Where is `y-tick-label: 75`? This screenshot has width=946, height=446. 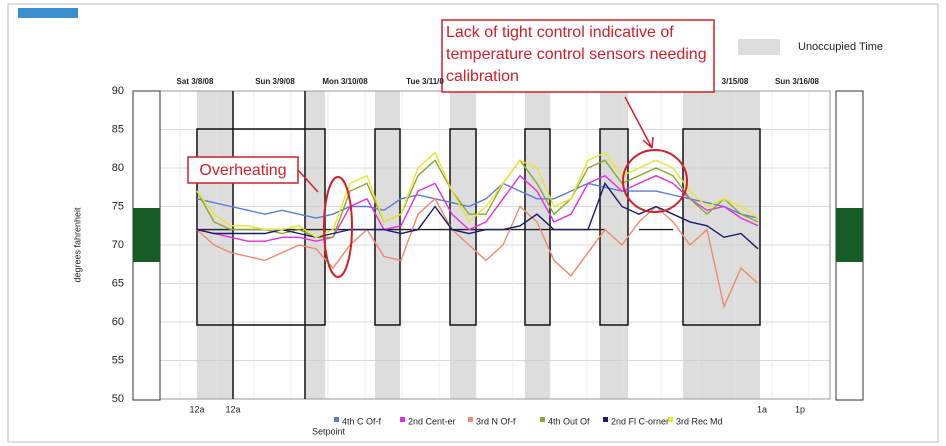 y-tick-label: 75 is located at coordinates (118, 206).